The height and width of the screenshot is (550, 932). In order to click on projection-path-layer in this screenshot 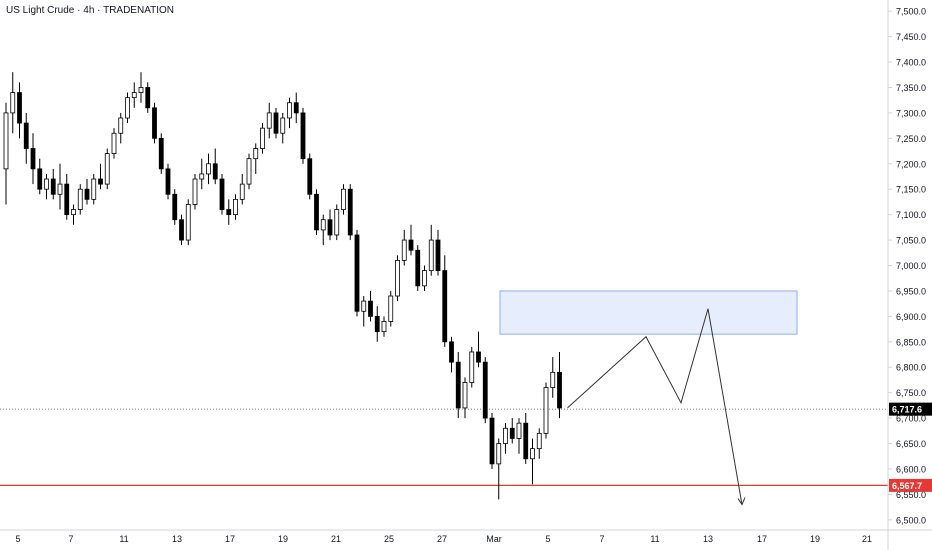, I will do `click(656, 407)`.